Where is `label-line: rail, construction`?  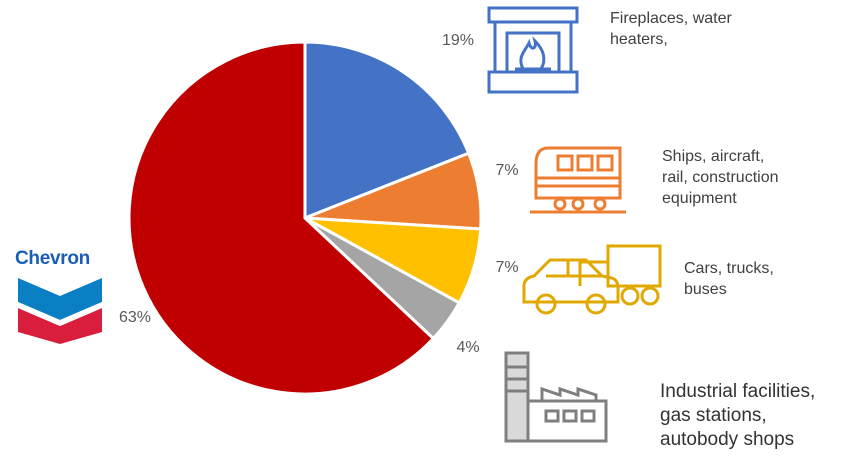 label-line: rail, construction is located at coordinates (720, 177).